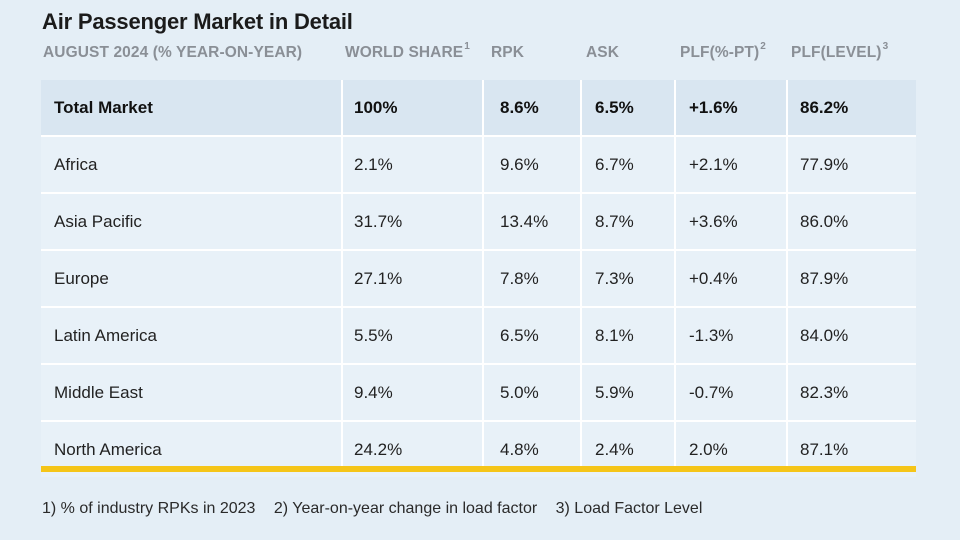 This screenshot has height=540, width=960. What do you see at coordinates (407, 51) in the screenshot?
I see `header-world-share: WORLD SHARE1` at bounding box center [407, 51].